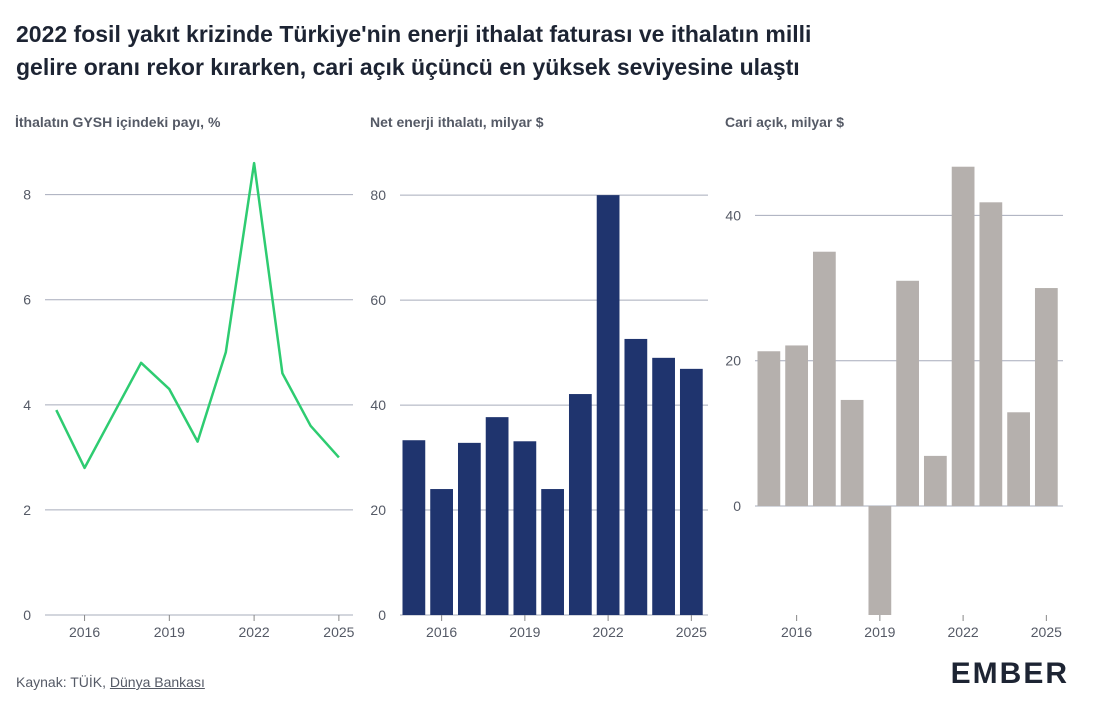 This screenshot has width=1101, height=707. I want to click on panel-title: Net enerji ithalatı, milyar $, so click(457, 122).